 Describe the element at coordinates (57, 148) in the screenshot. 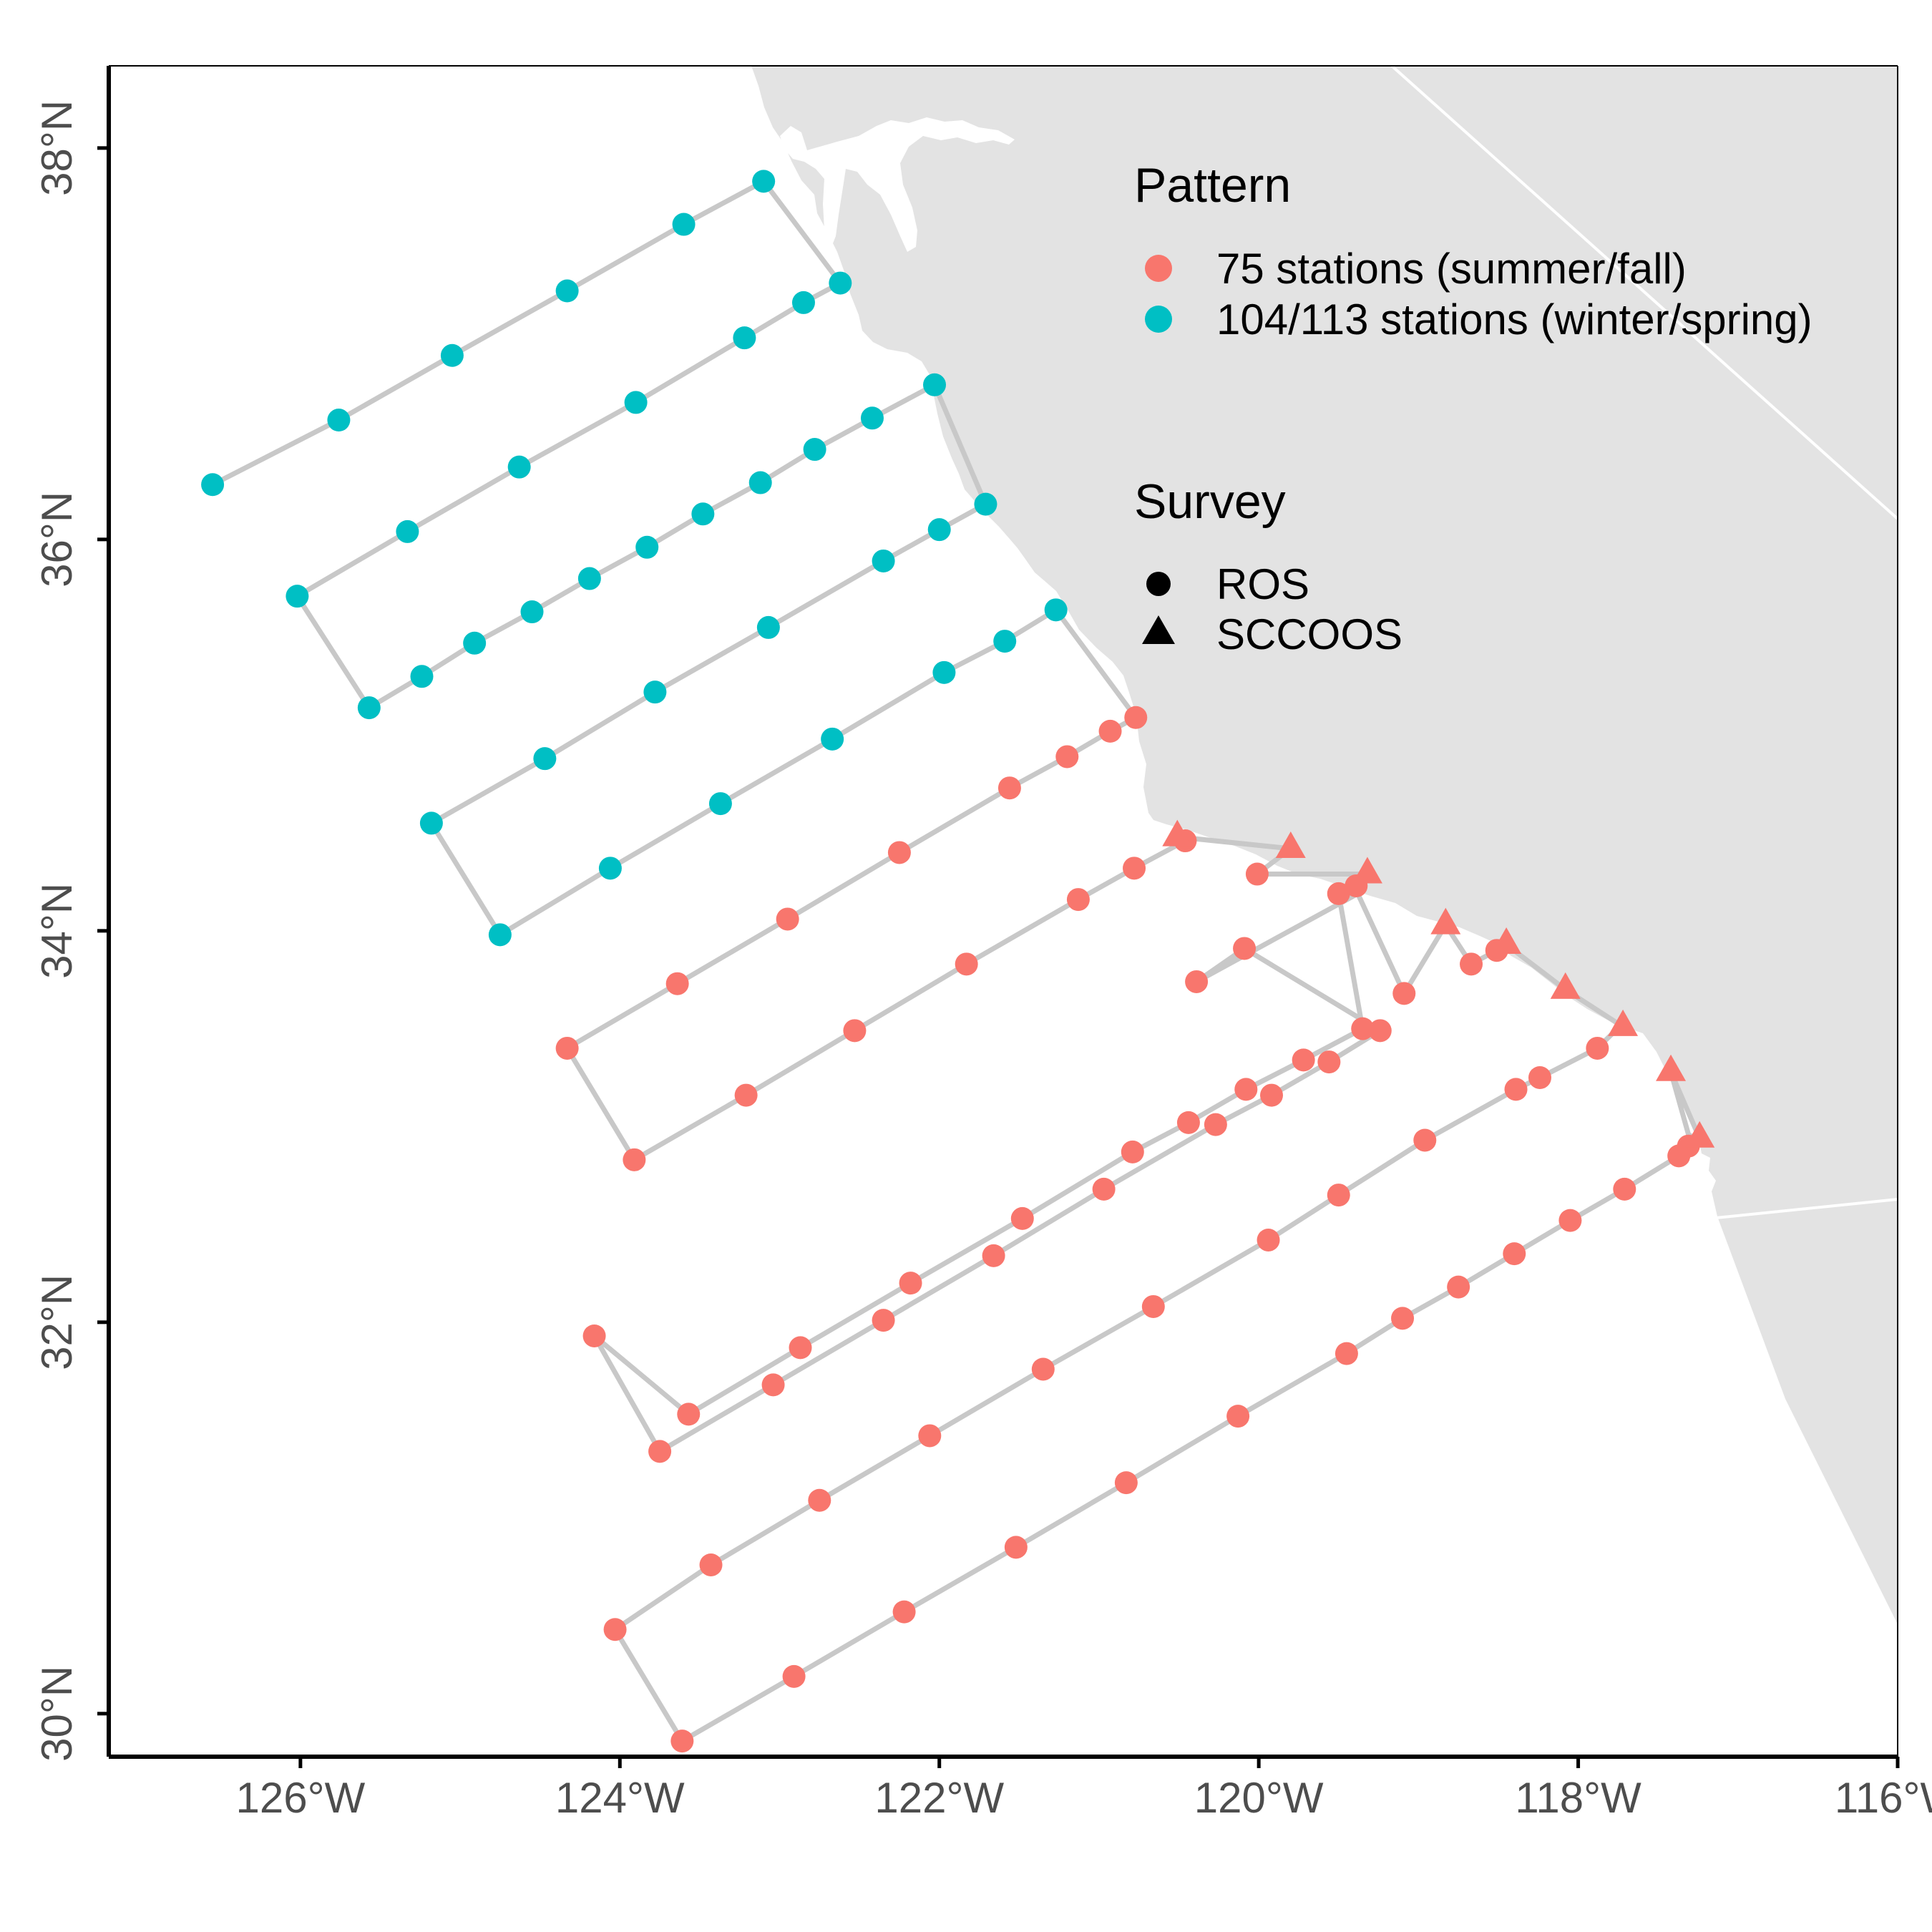

I see `y-tick-label-4: 38°N` at that location.